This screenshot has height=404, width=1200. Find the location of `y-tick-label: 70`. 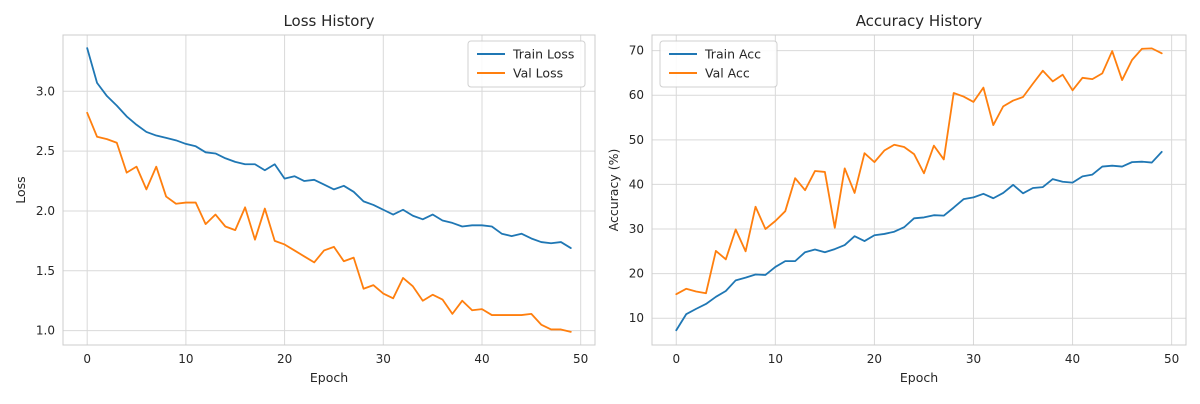

y-tick-label: 70 is located at coordinates (636, 51).